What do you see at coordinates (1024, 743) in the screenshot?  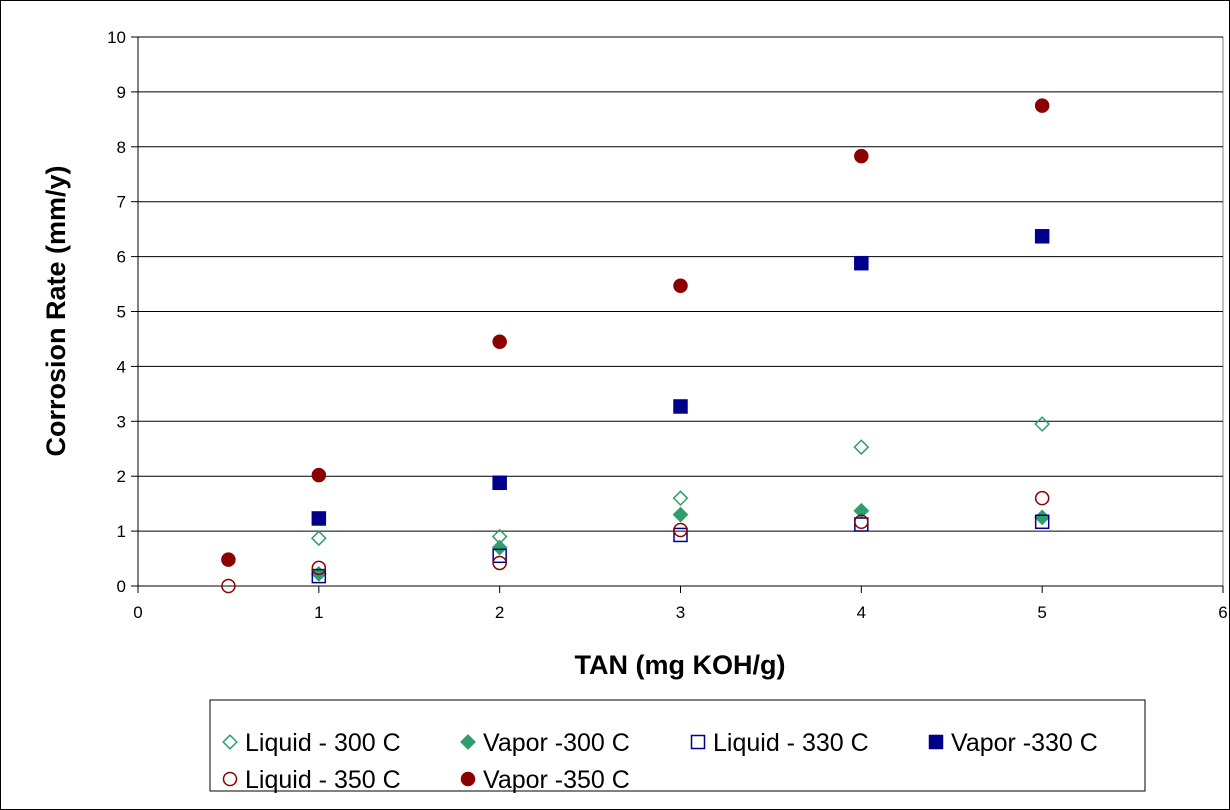 I see `legend-label: Vapor -330 C` at bounding box center [1024, 743].